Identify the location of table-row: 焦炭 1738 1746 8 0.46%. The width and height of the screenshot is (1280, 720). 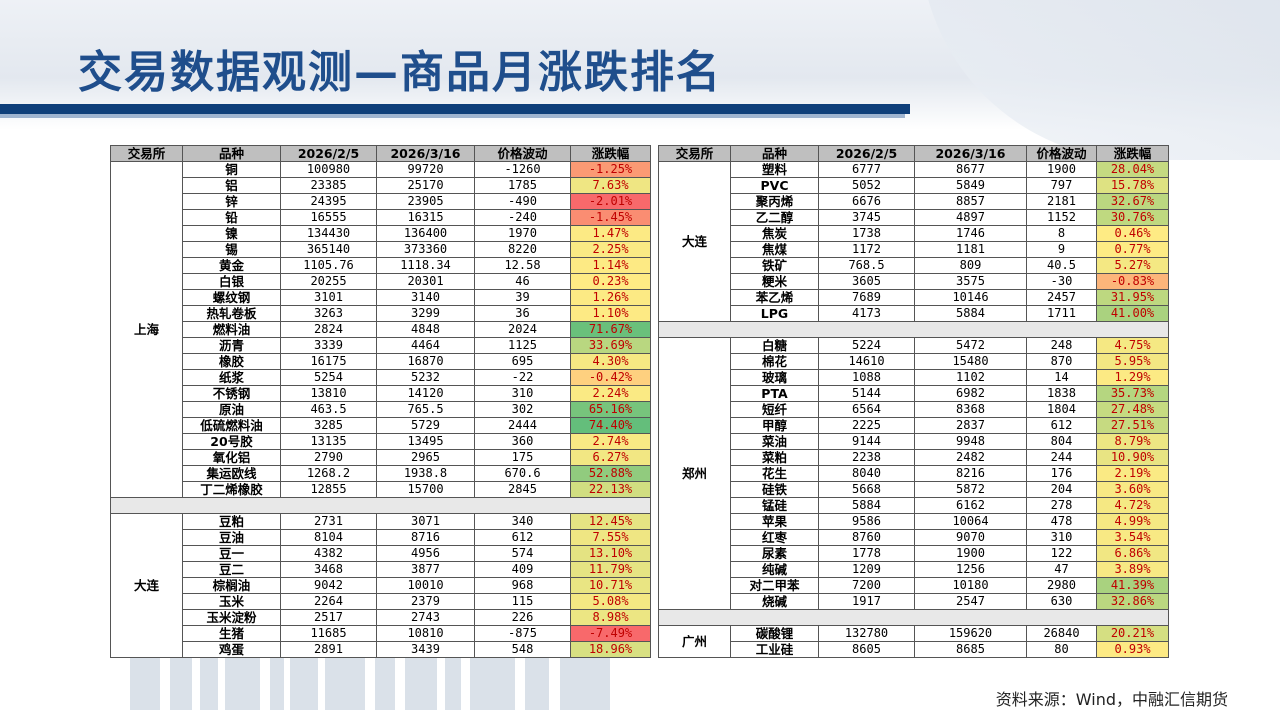
(914, 233).